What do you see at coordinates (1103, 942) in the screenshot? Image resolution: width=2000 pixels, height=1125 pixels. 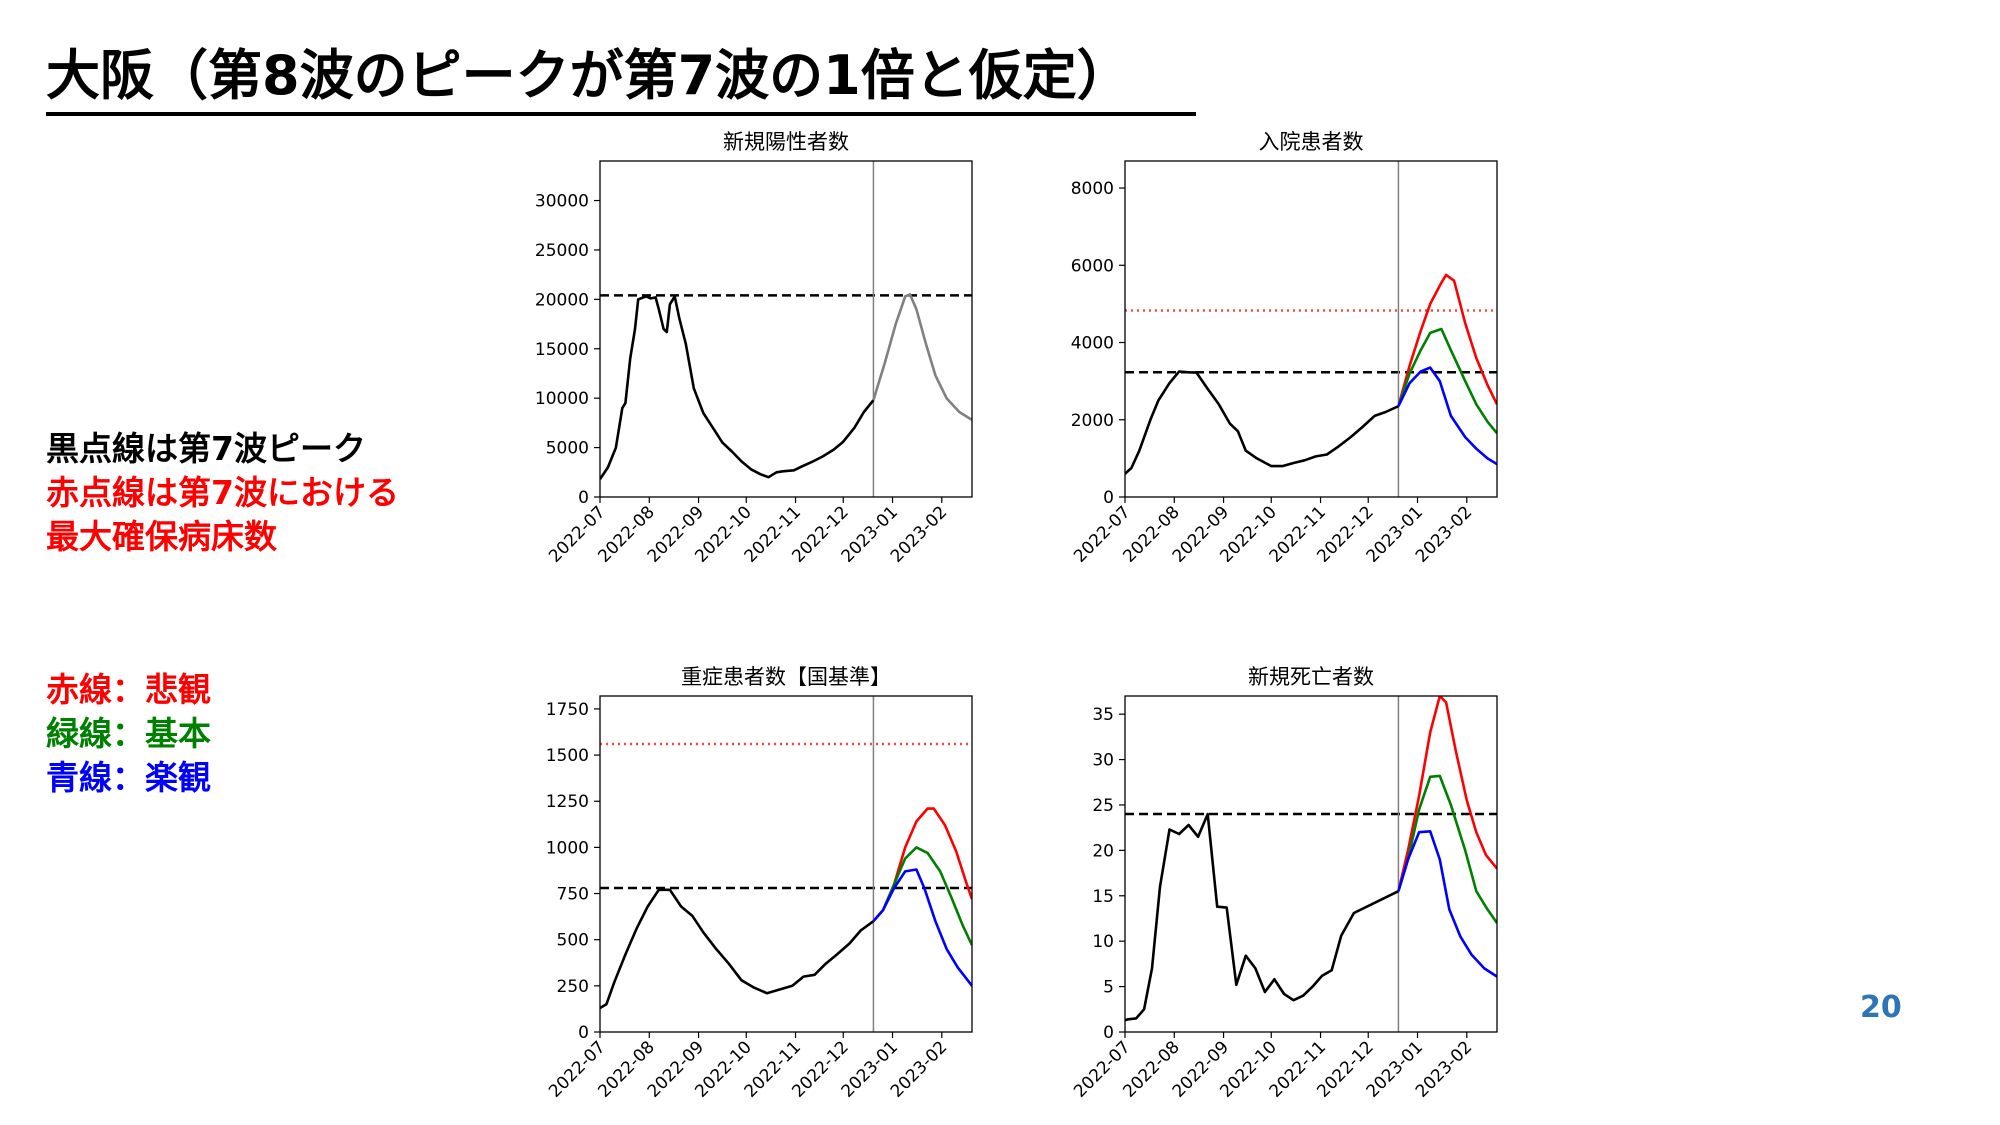 I see `y-tick-label: 10` at bounding box center [1103, 942].